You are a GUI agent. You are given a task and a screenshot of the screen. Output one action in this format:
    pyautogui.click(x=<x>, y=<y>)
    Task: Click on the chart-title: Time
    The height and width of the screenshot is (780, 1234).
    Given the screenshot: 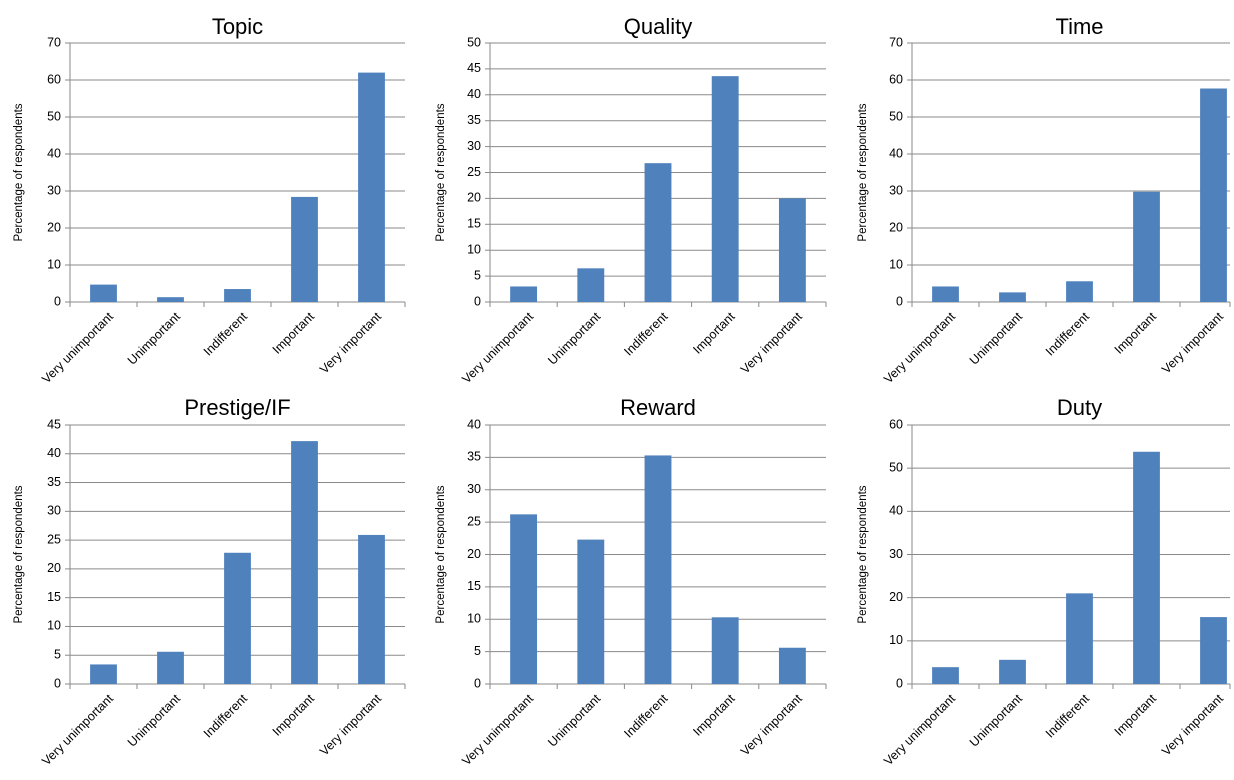 What is the action you would take?
    pyautogui.click(x=1079, y=26)
    